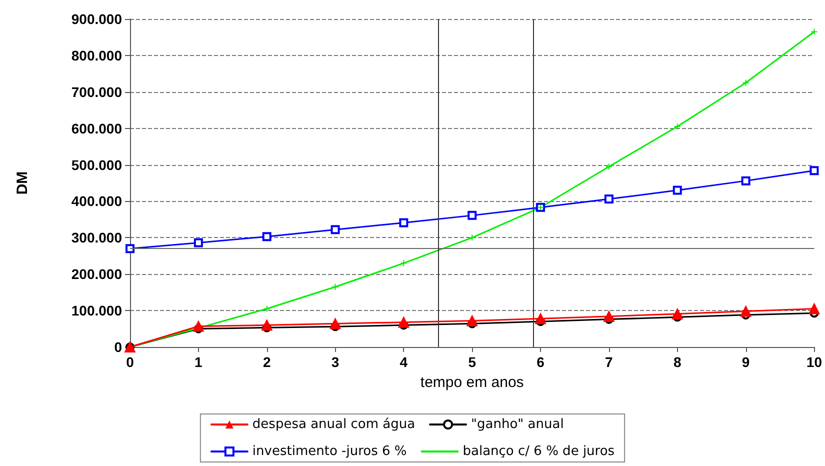 The width and height of the screenshot is (825, 466). Describe the element at coordinates (266, 362) in the screenshot. I see `x-tick-label: 2` at that location.